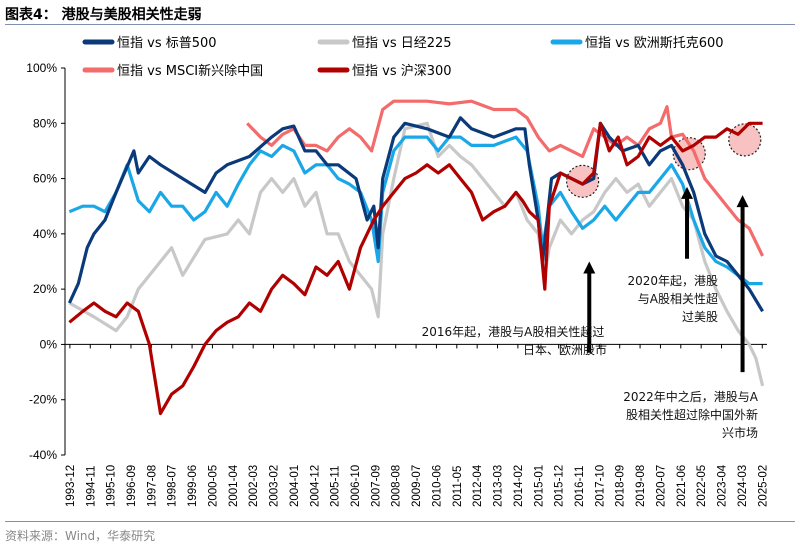 The image size is (800, 548). I want to click on x-tick-label: 1994-11, so click(91, 486).